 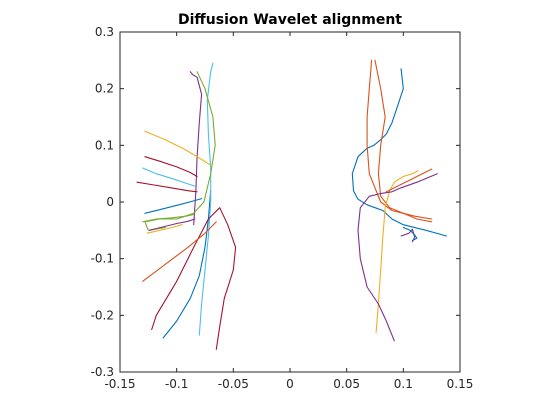 I want to click on y-tick-label: 0.3, so click(x=104, y=32).